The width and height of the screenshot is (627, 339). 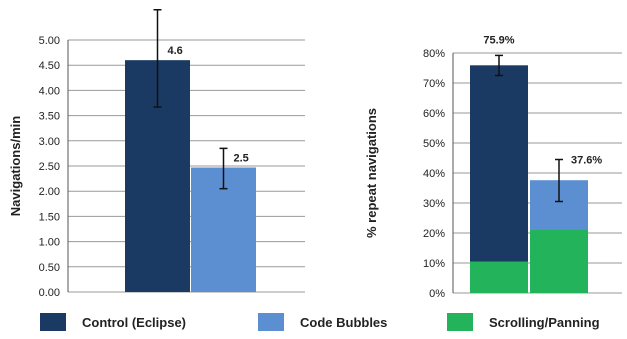 What do you see at coordinates (49, 91) in the screenshot?
I see `y-tick-label-left: 4.00` at bounding box center [49, 91].